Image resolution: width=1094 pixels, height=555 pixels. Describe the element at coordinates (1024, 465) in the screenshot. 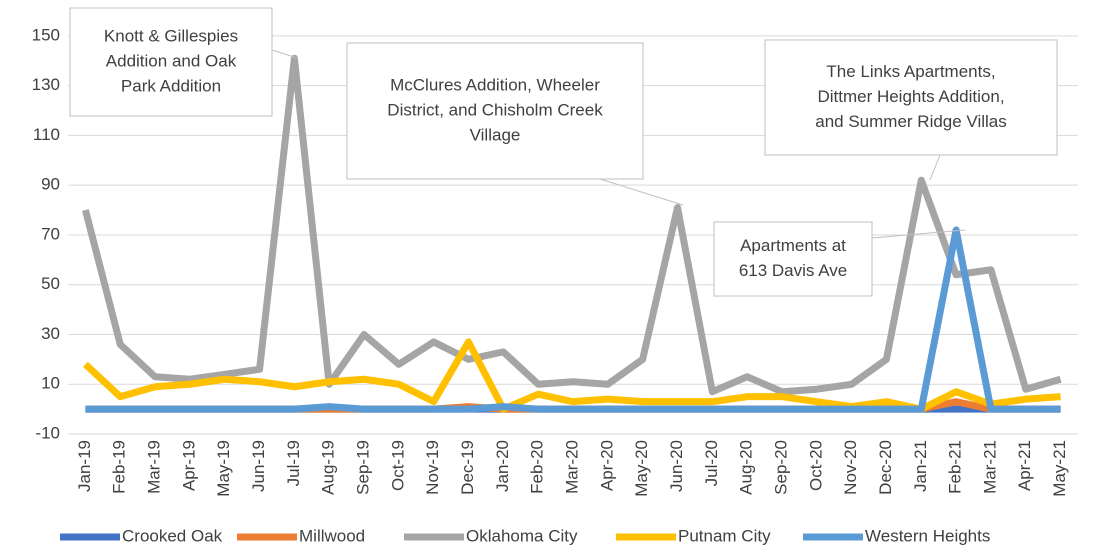

I see `x-tick-label: Apr-21` at that location.